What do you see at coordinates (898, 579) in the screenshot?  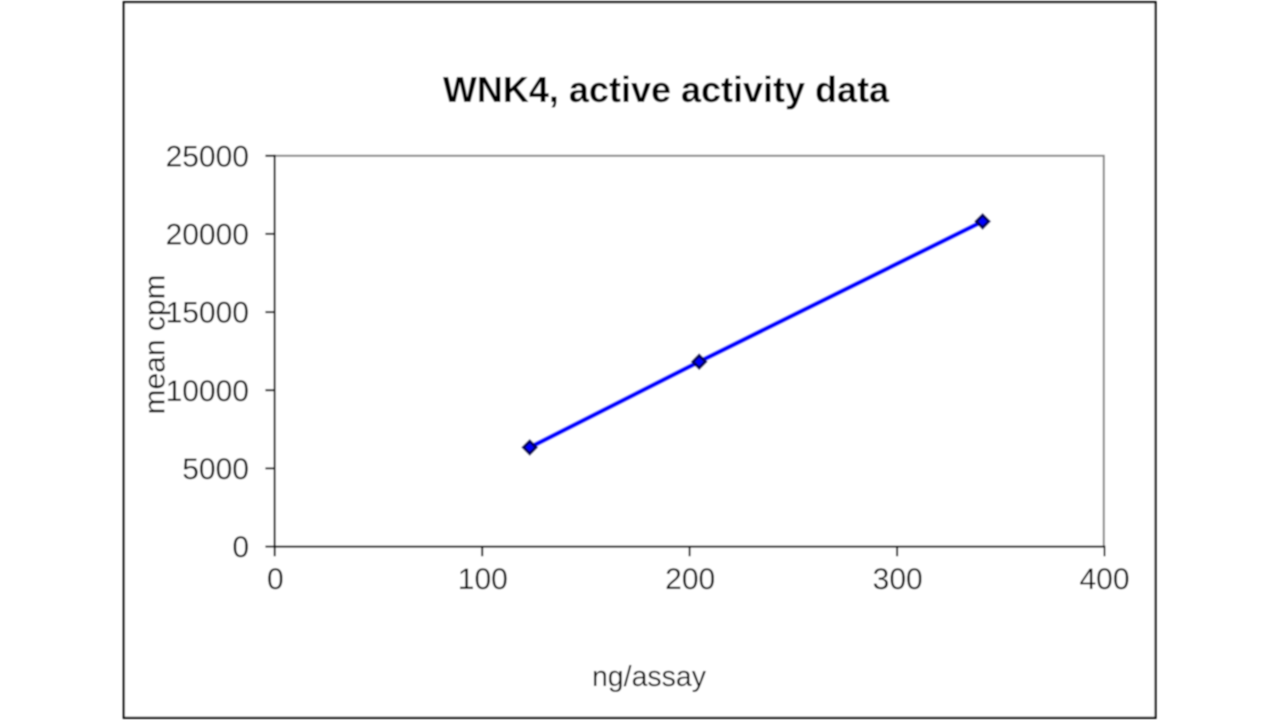 I see `svg-text: 300` at bounding box center [898, 579].